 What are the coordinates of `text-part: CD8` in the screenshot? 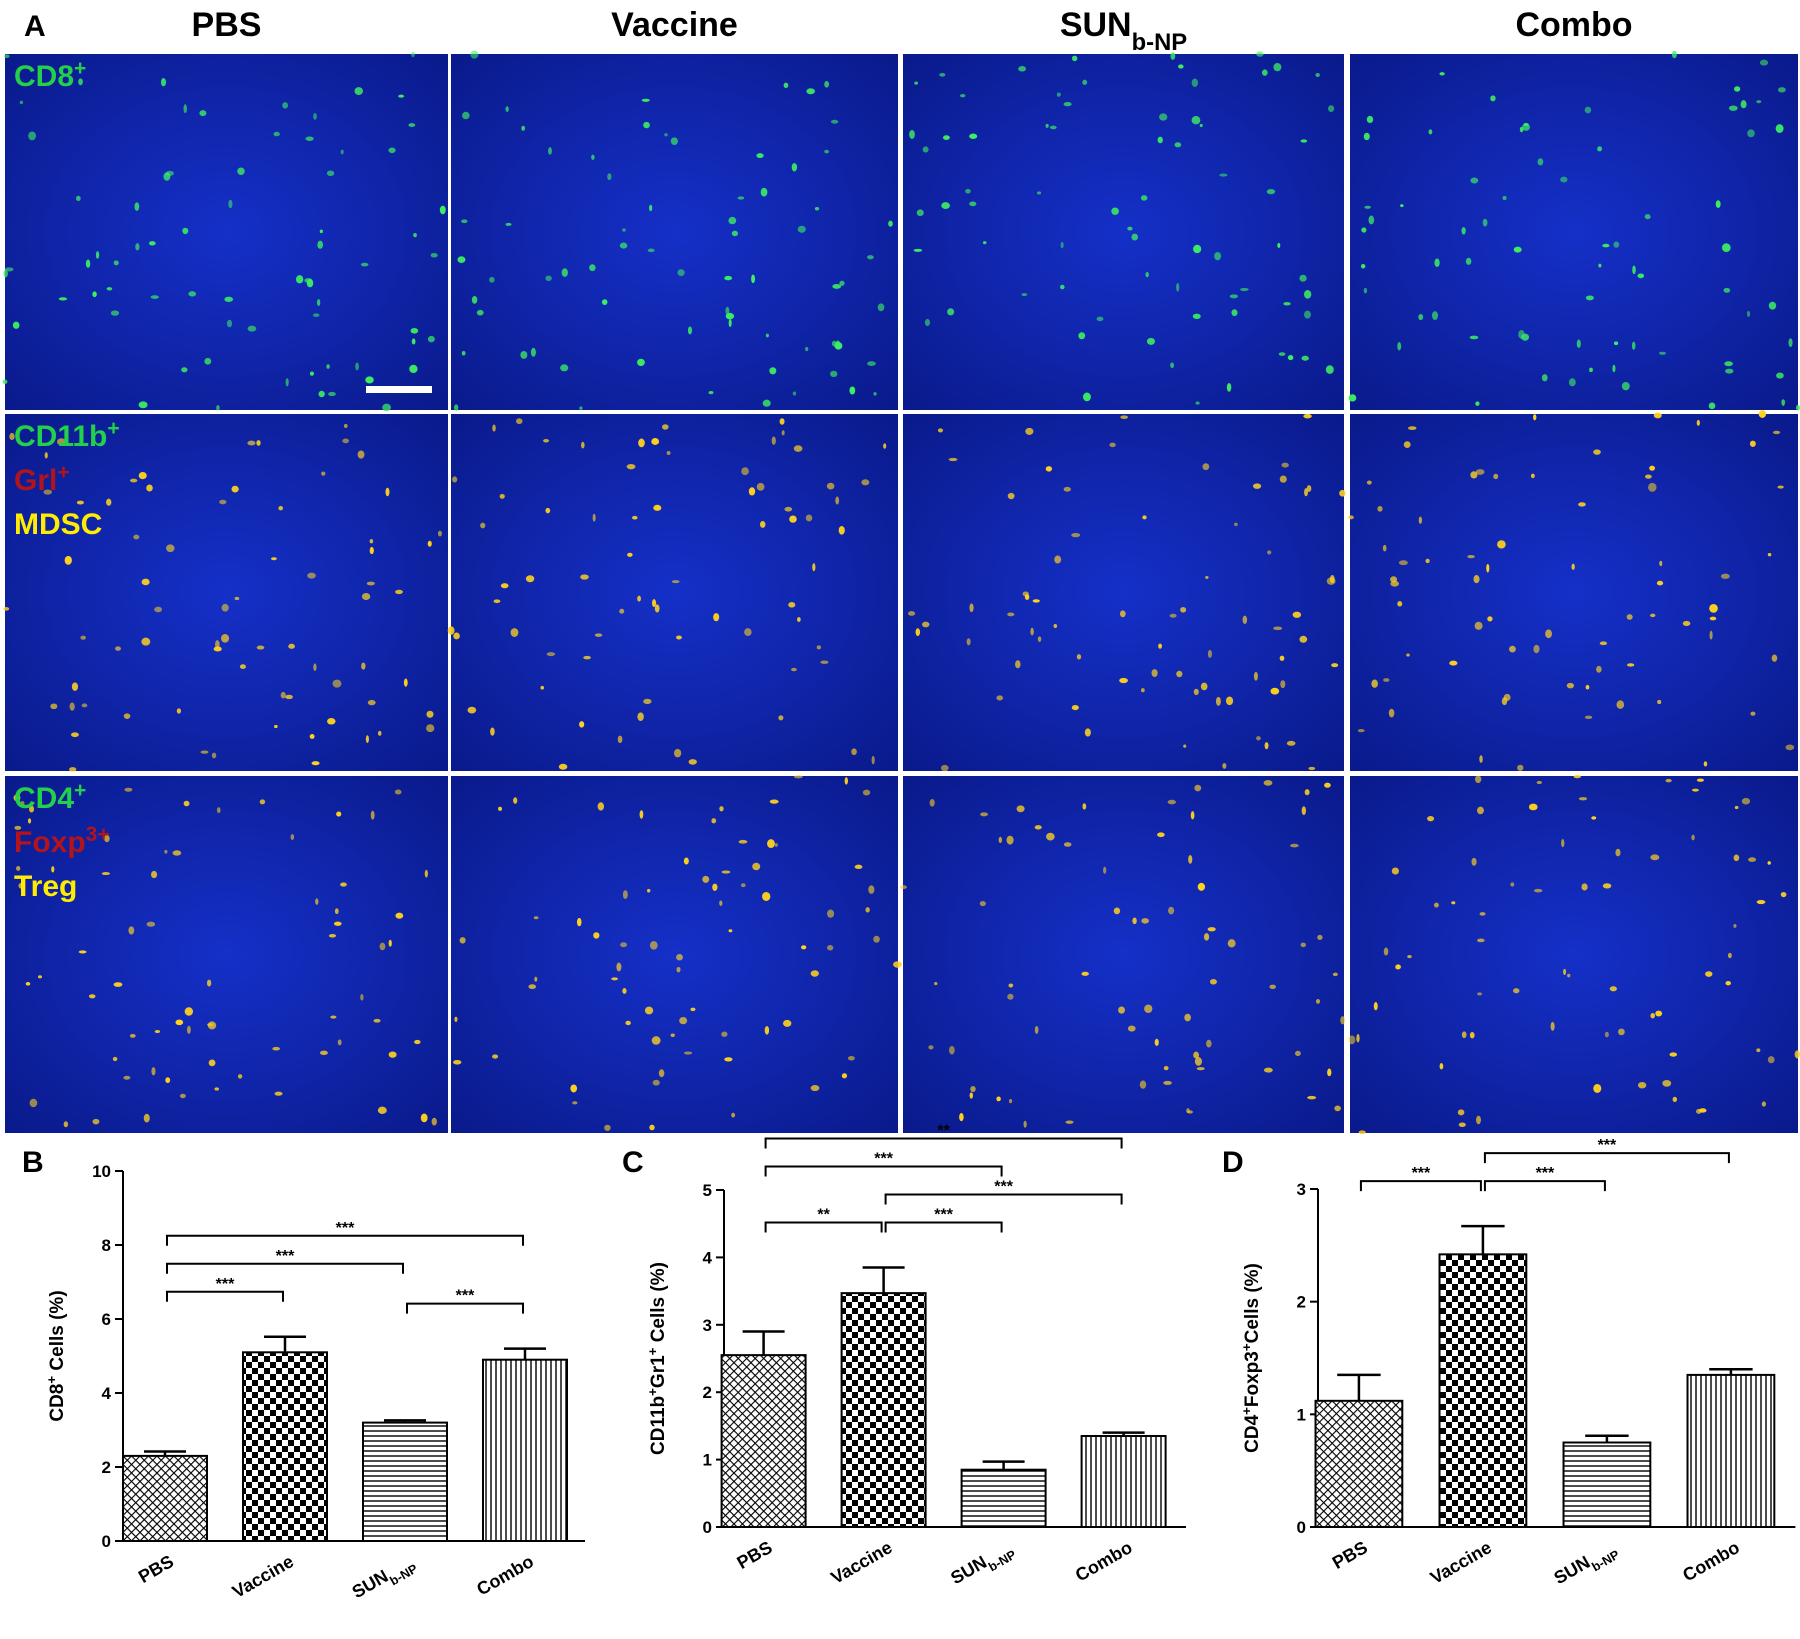 It's located at (44, 76).